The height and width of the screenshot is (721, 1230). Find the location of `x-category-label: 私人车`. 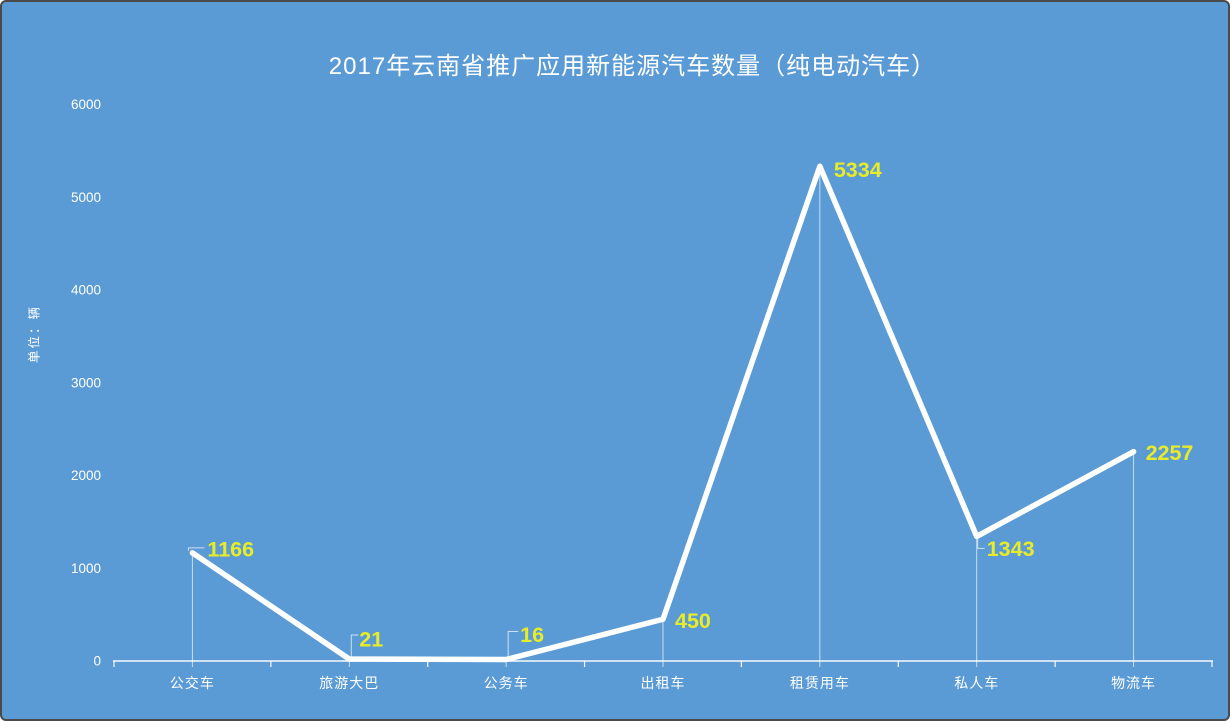

x-category-label: 私人车 is located at coordinates (976, 683).